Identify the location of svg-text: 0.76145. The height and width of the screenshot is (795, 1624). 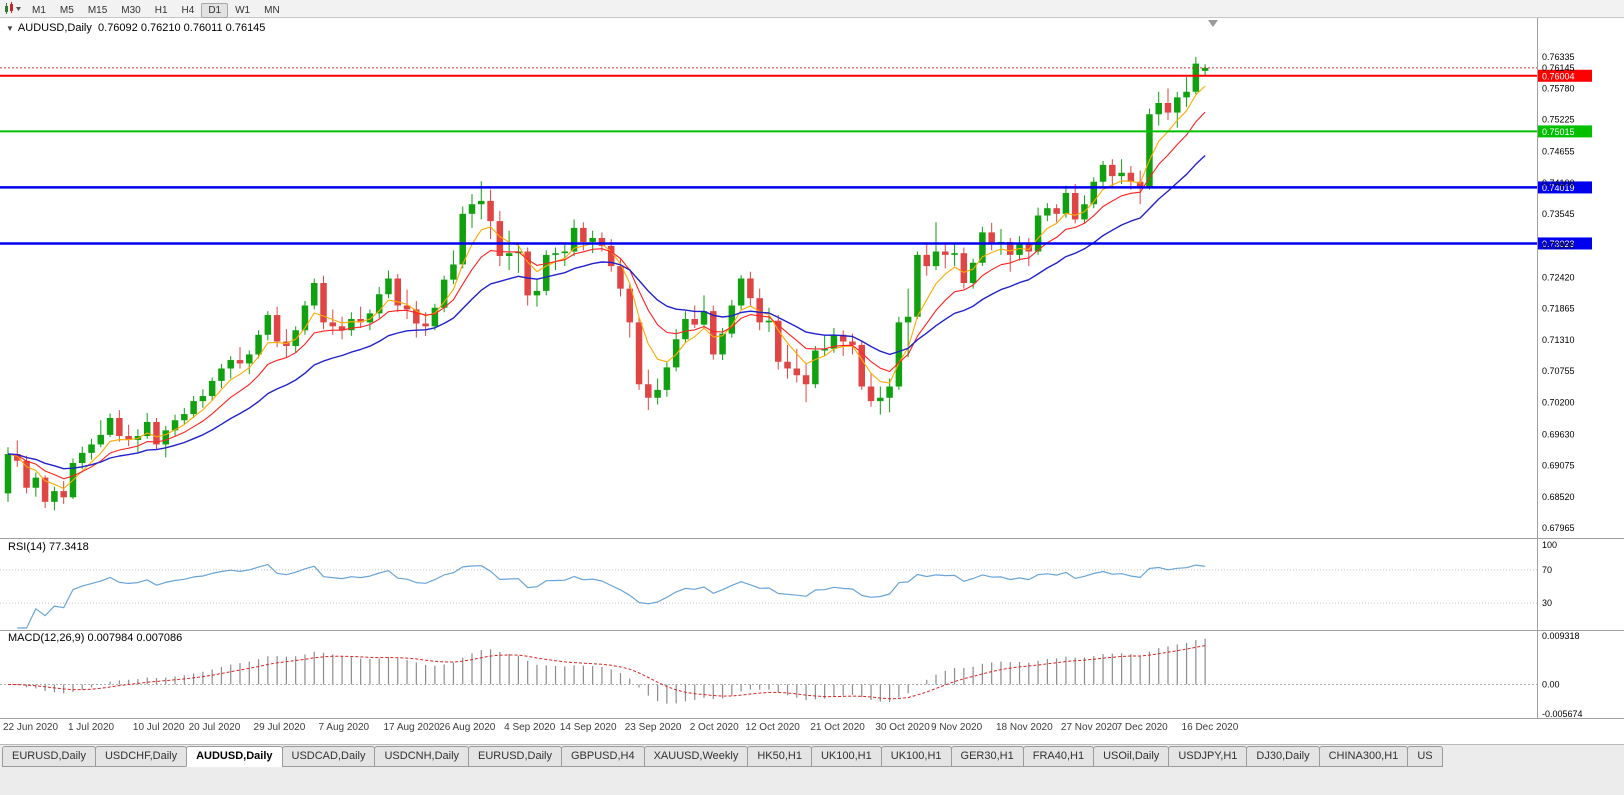
(1558, 68).